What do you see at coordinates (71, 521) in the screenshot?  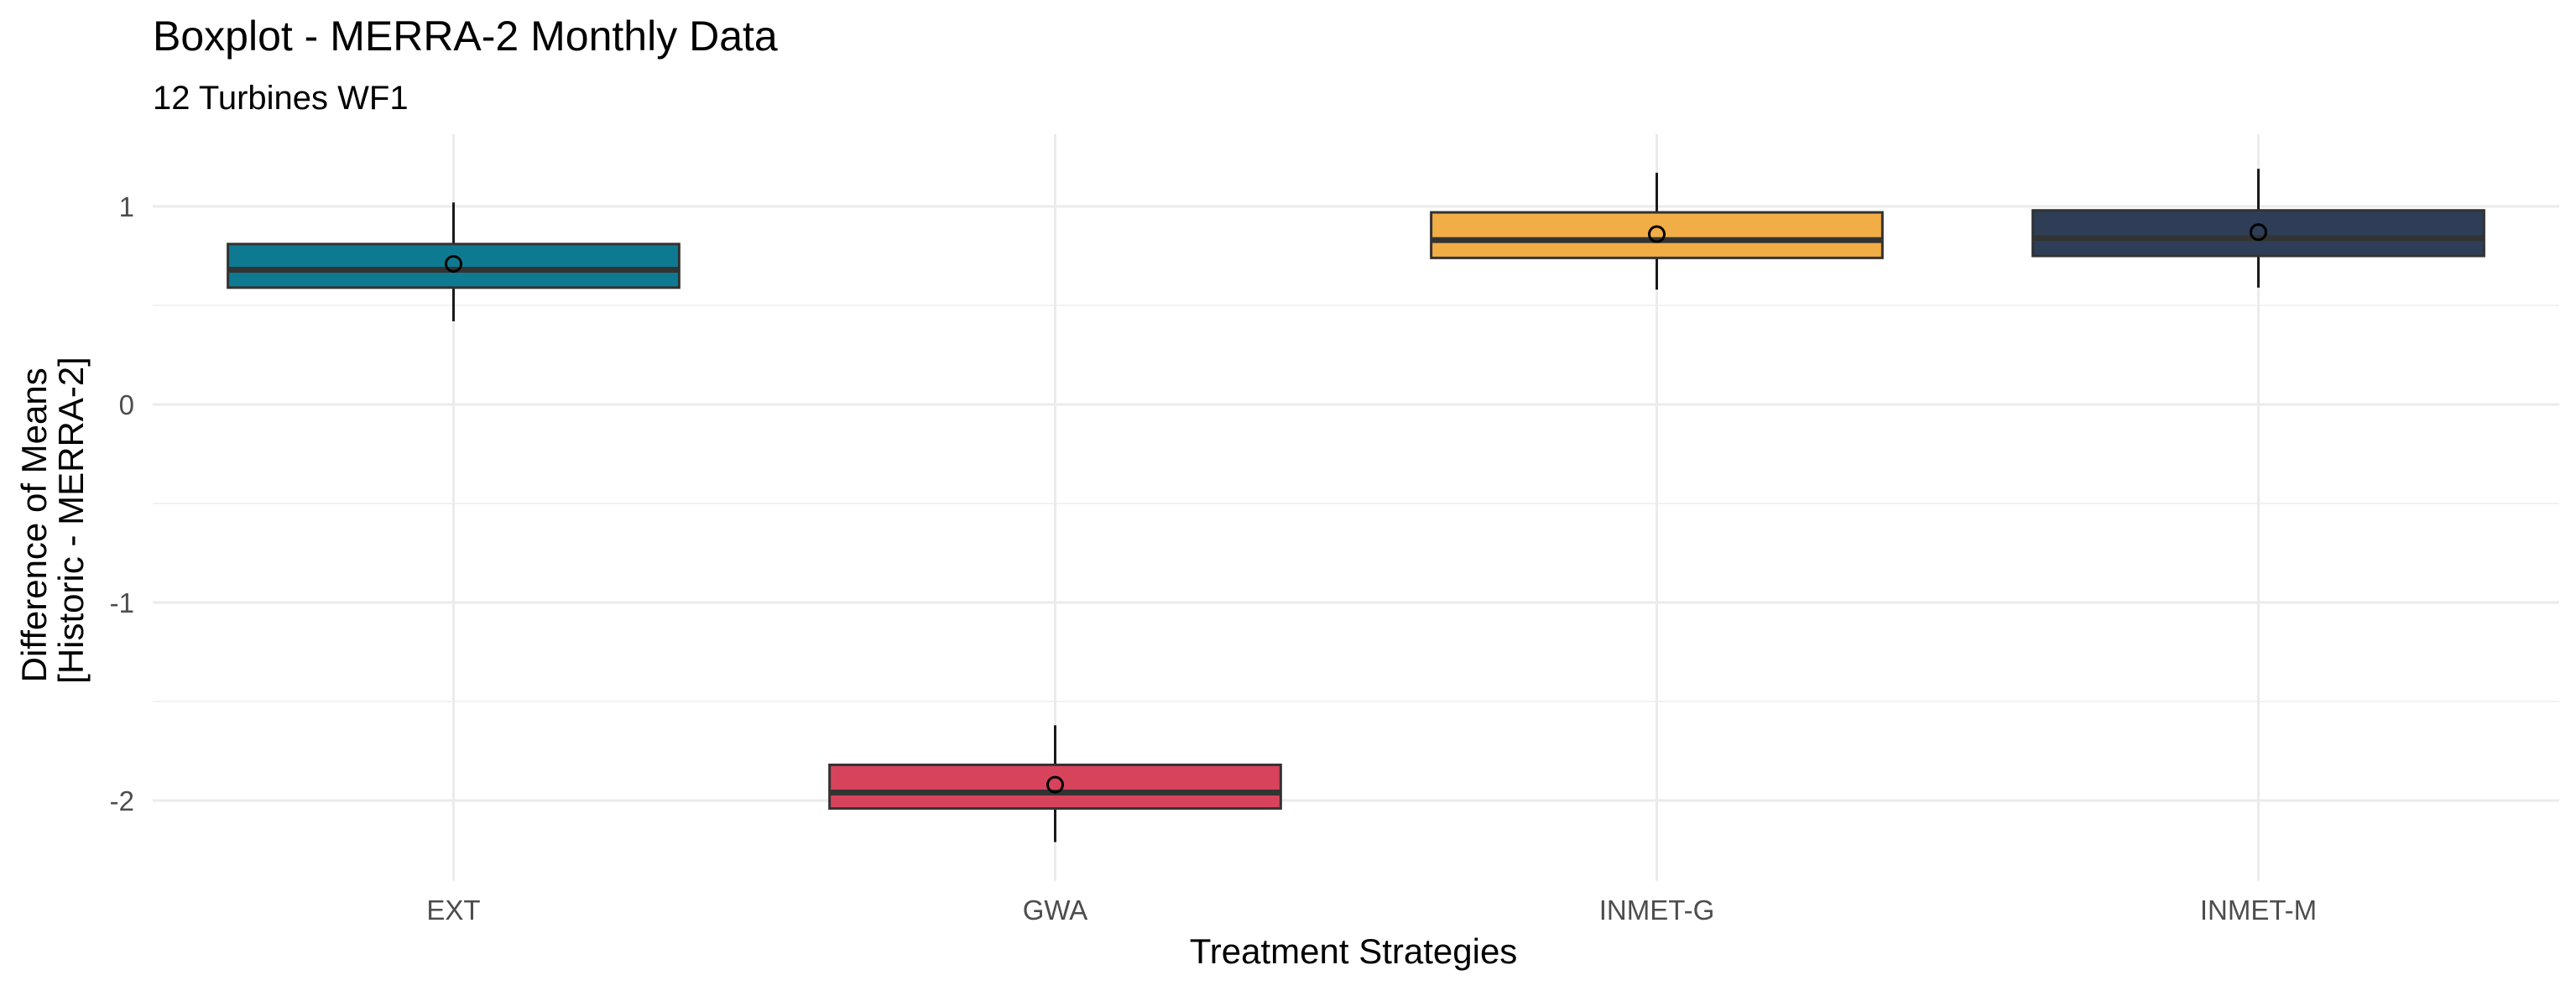 I see `y-axis-title-line-2: [Historic - MERRA-2]` at bounding box center [71, 521].